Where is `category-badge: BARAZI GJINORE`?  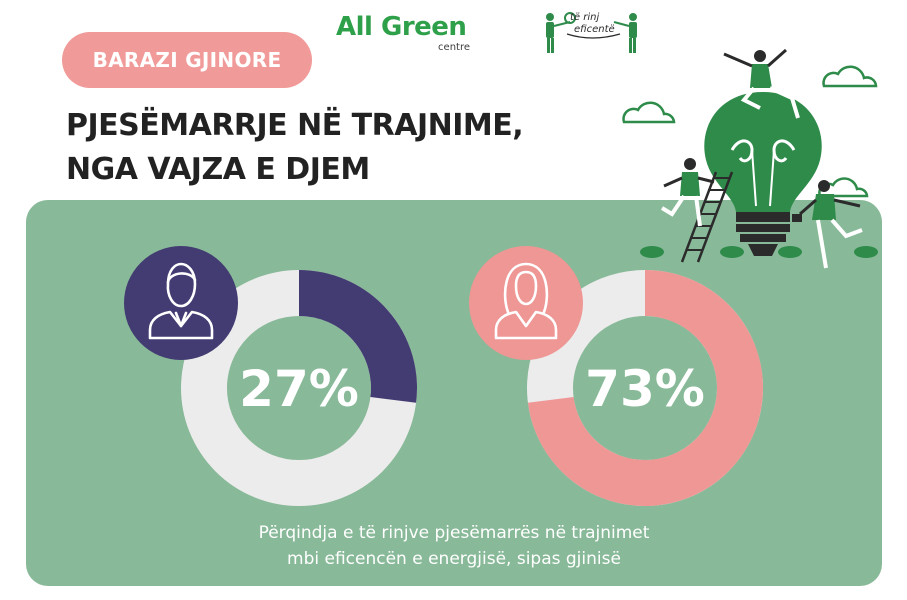
category-badge: BARAZI GJINORE is located at coordinates (187, 60).